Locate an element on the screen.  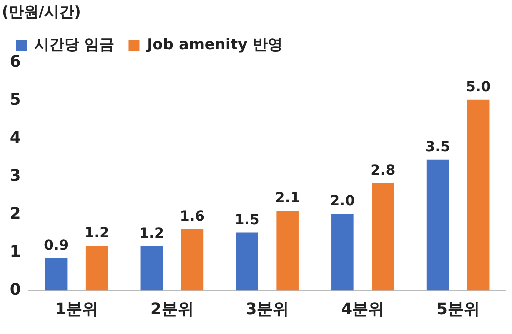
y-tick-label: 6 is located at coordinates (16, 62).